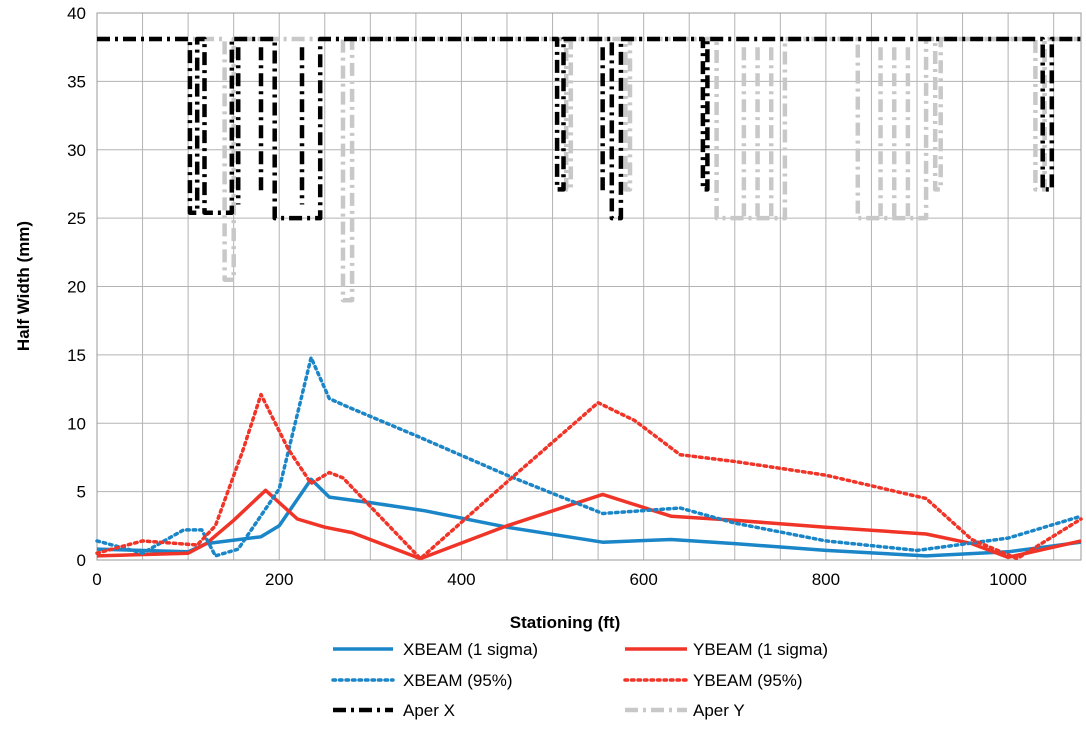 The width and height of the screenshot is (1086, 734). What do you see at coordinates (748, 680) in the screenshot?
I see `legend-label-ybeam-95: YBEAM (95%)` at bounding box center [748, 680].